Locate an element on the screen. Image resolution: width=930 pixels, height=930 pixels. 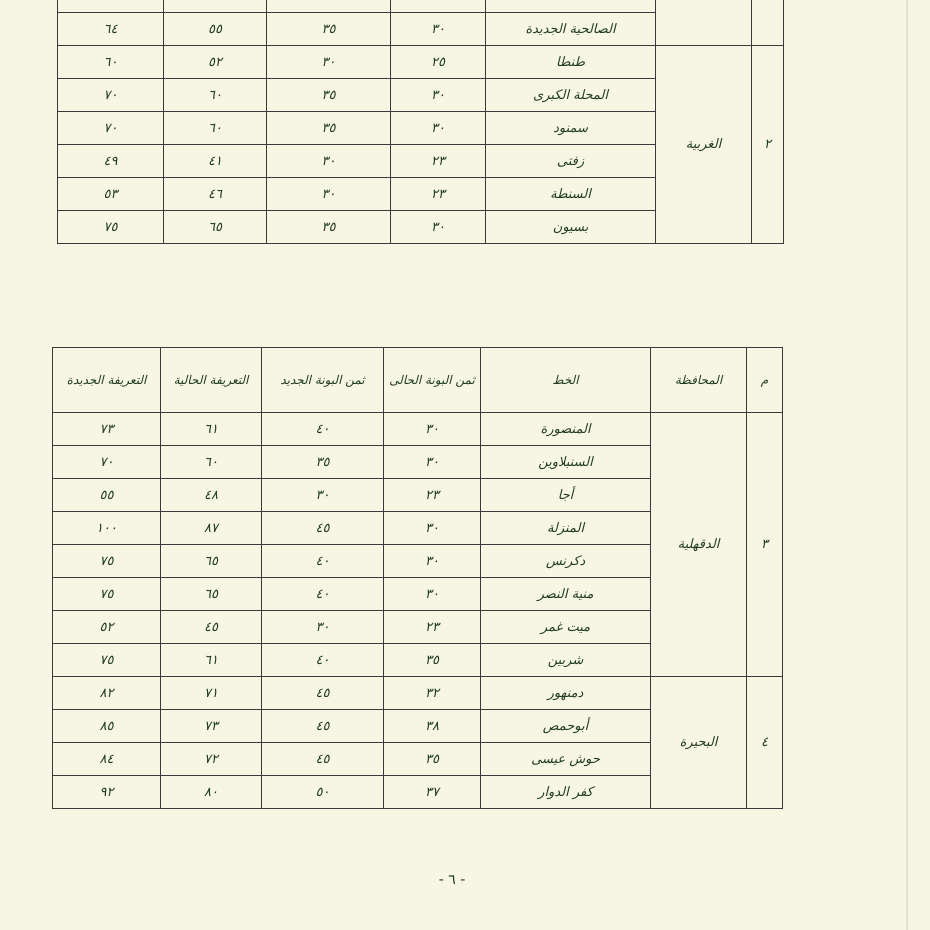
value-cell: ٣٧ is located at coordinates (432, 792).